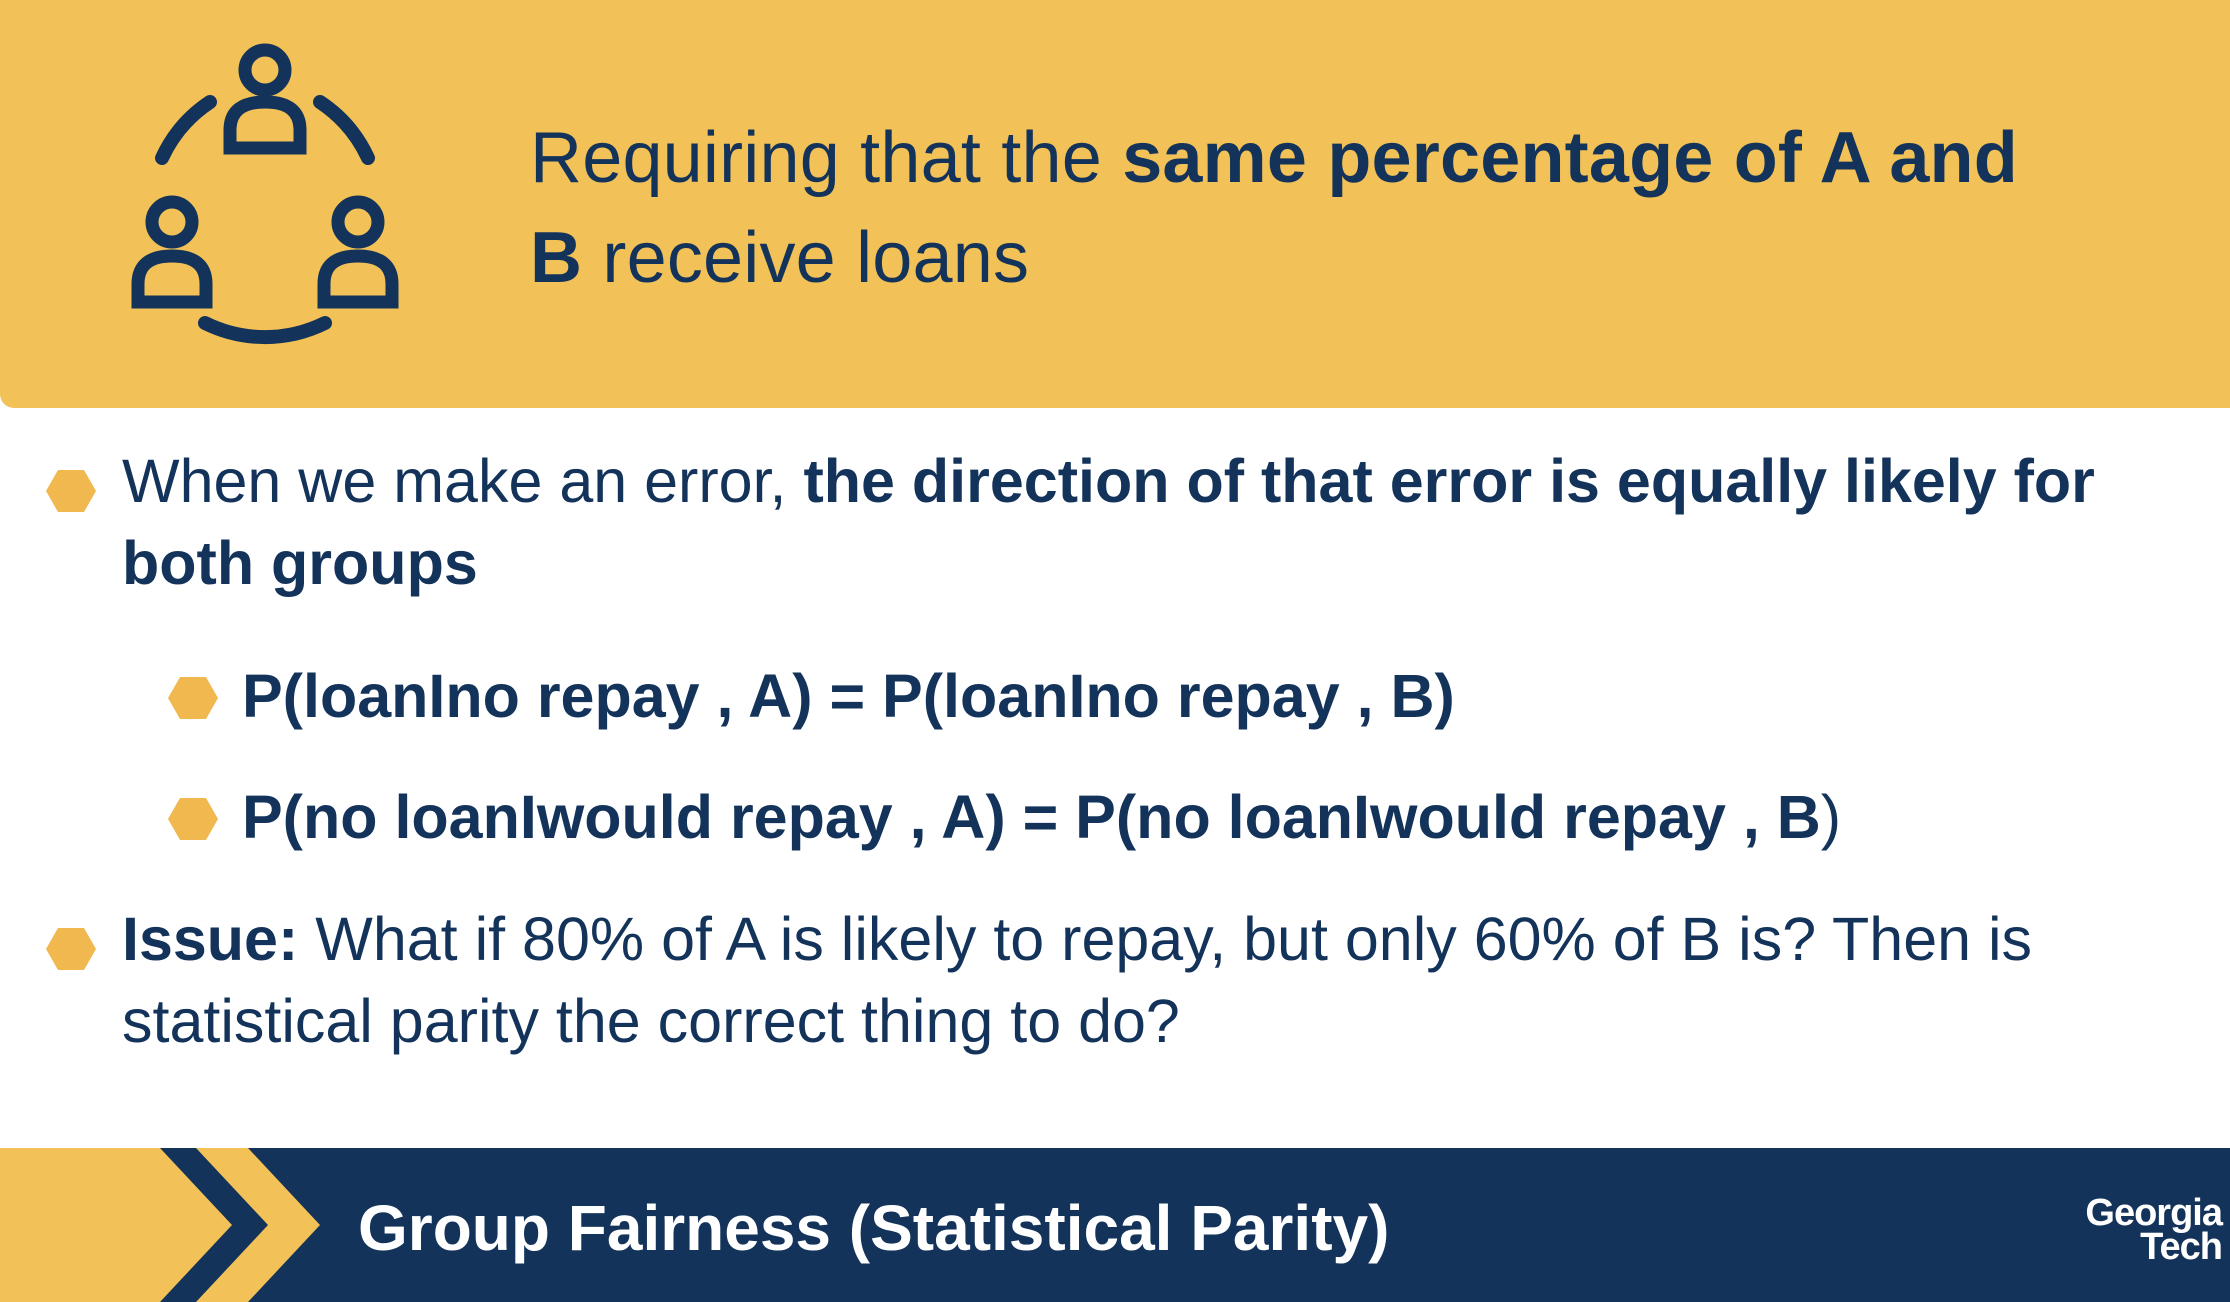 This screenshot has height=1302, width=2230. What do you see at coordinates (210, 939) in the screenshot?
I see `issue-label: Issue:` at bounding box center [210, 939].